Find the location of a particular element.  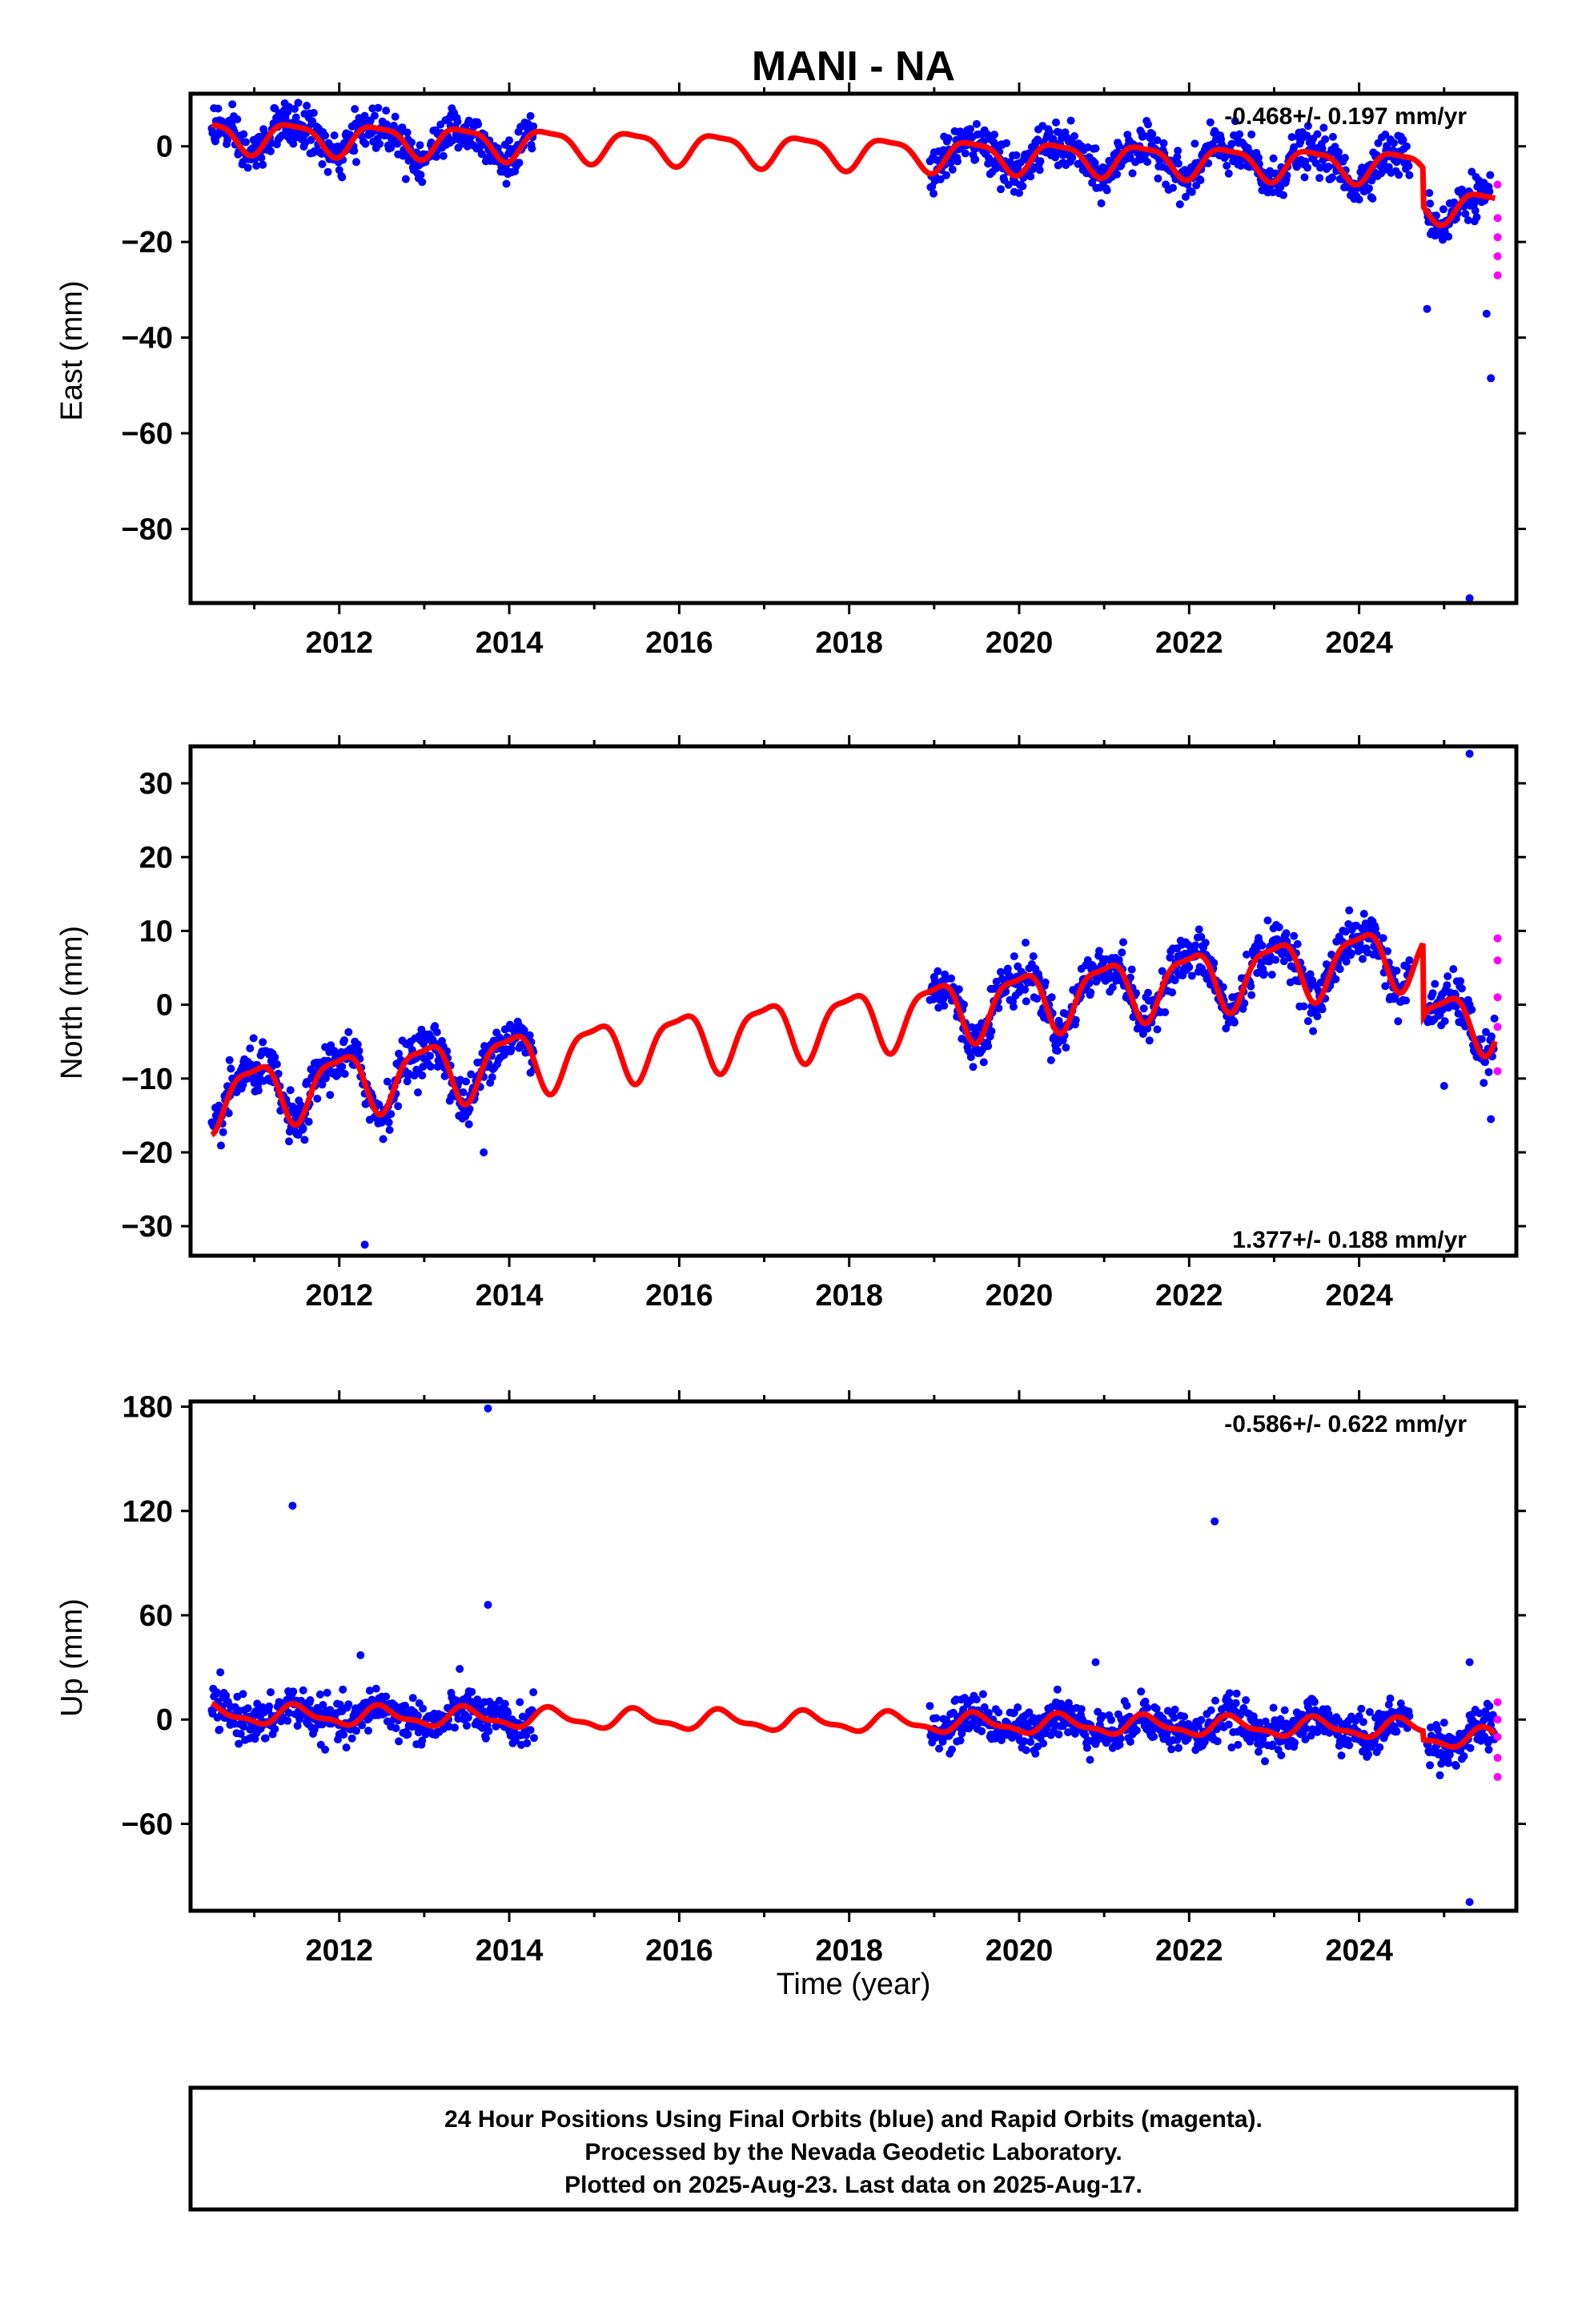

x-tick-label: 2024 is located at coordinates (1359, 1296).